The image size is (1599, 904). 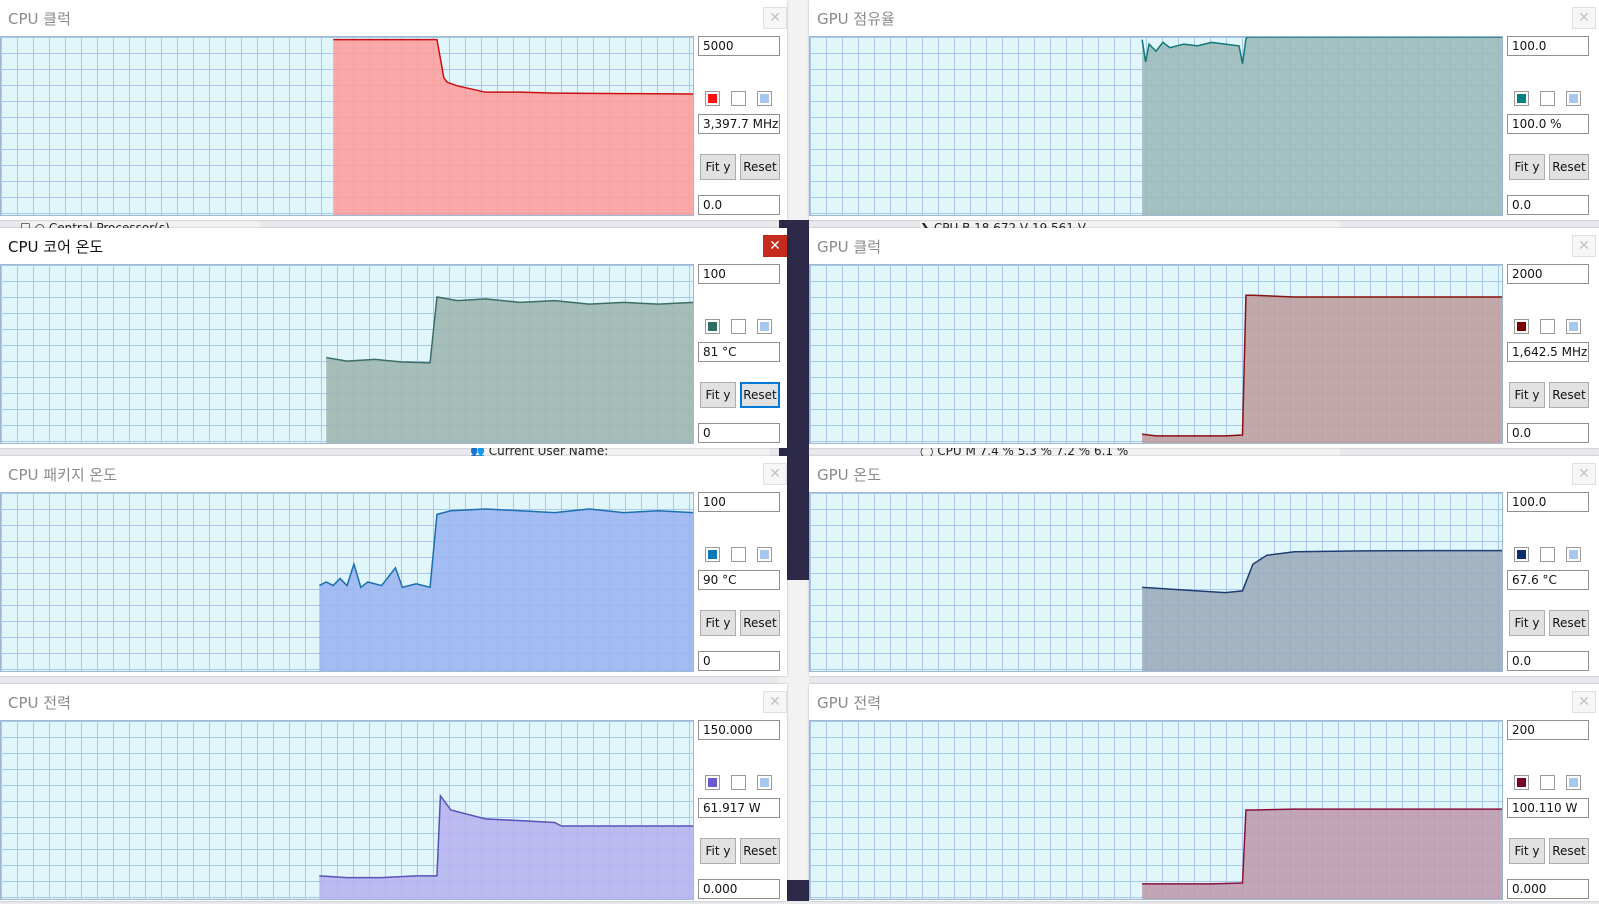 I want to click on gpu-power-window: GPU 전력 ✕ 200 100.110 W Fit y Reset 0.000, so click(x=1204, y=792).